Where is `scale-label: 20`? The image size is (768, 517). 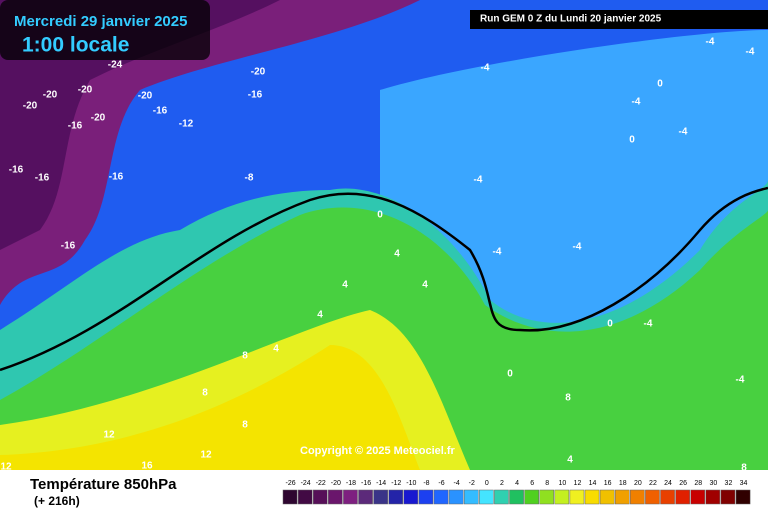 scale-label: 20 is located at coordinates (638, 483).